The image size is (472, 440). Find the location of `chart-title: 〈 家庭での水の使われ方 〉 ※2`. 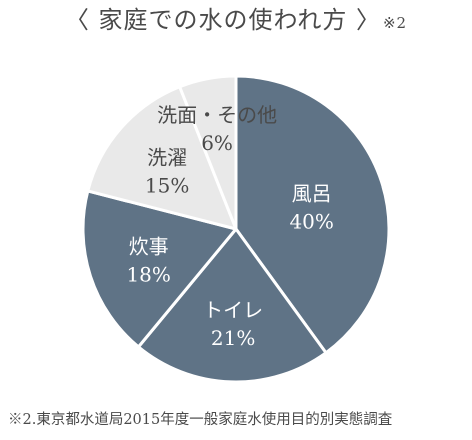

chart-title: 〈 家庭での水の使われ方 〉 ※2 is located at coordinates (236, 20).